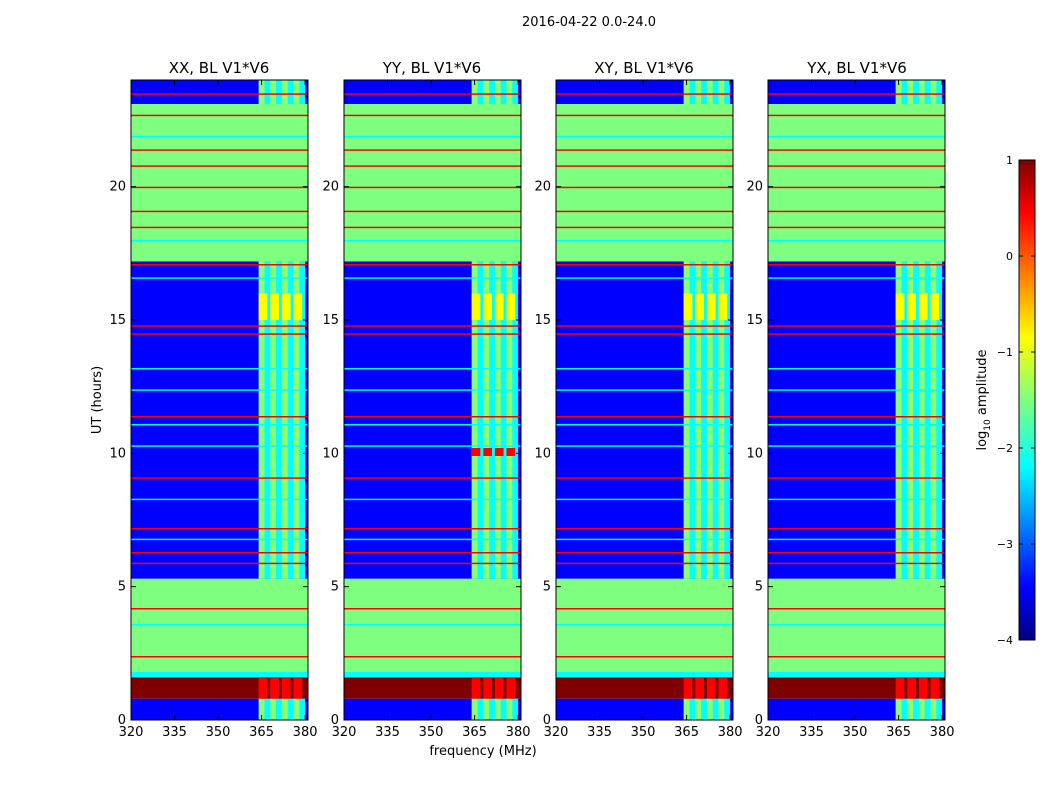 The width and height of the screenshot is (1050, 800). What do you see at coordinates (218, 732) in the screenshot?
I see `x-tick-label: 350` at bounding box center [218, 732].